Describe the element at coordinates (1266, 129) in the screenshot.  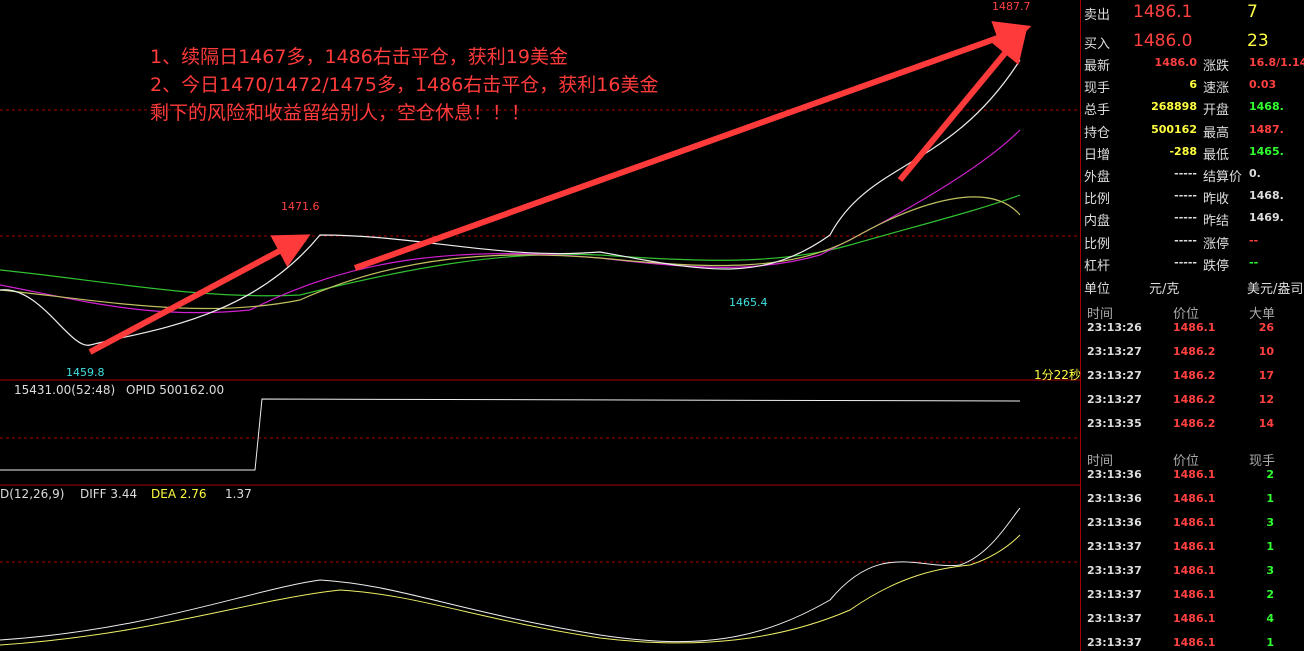
I see `stat-value: 1487.` at that location.